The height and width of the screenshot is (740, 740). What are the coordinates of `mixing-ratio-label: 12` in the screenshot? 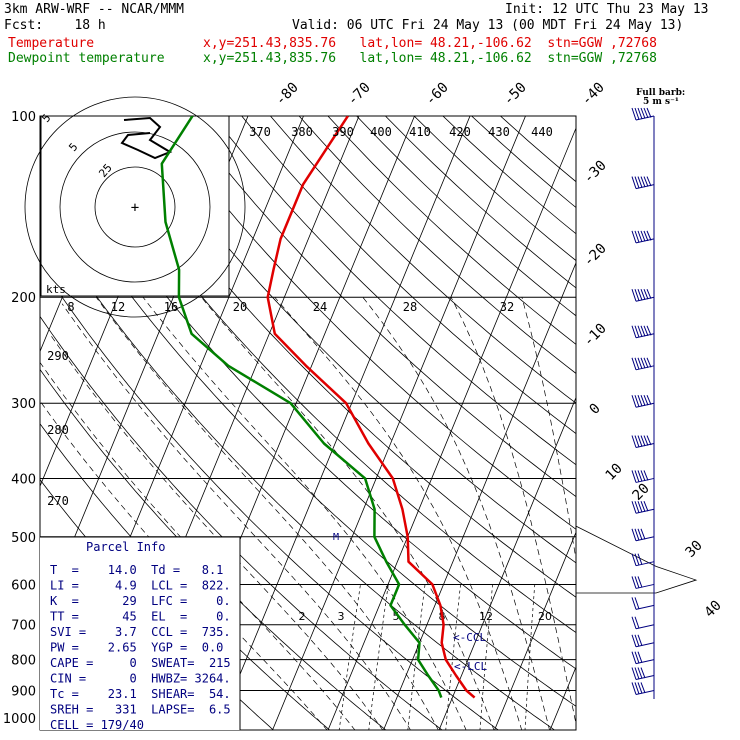 It's located at (486, 616).